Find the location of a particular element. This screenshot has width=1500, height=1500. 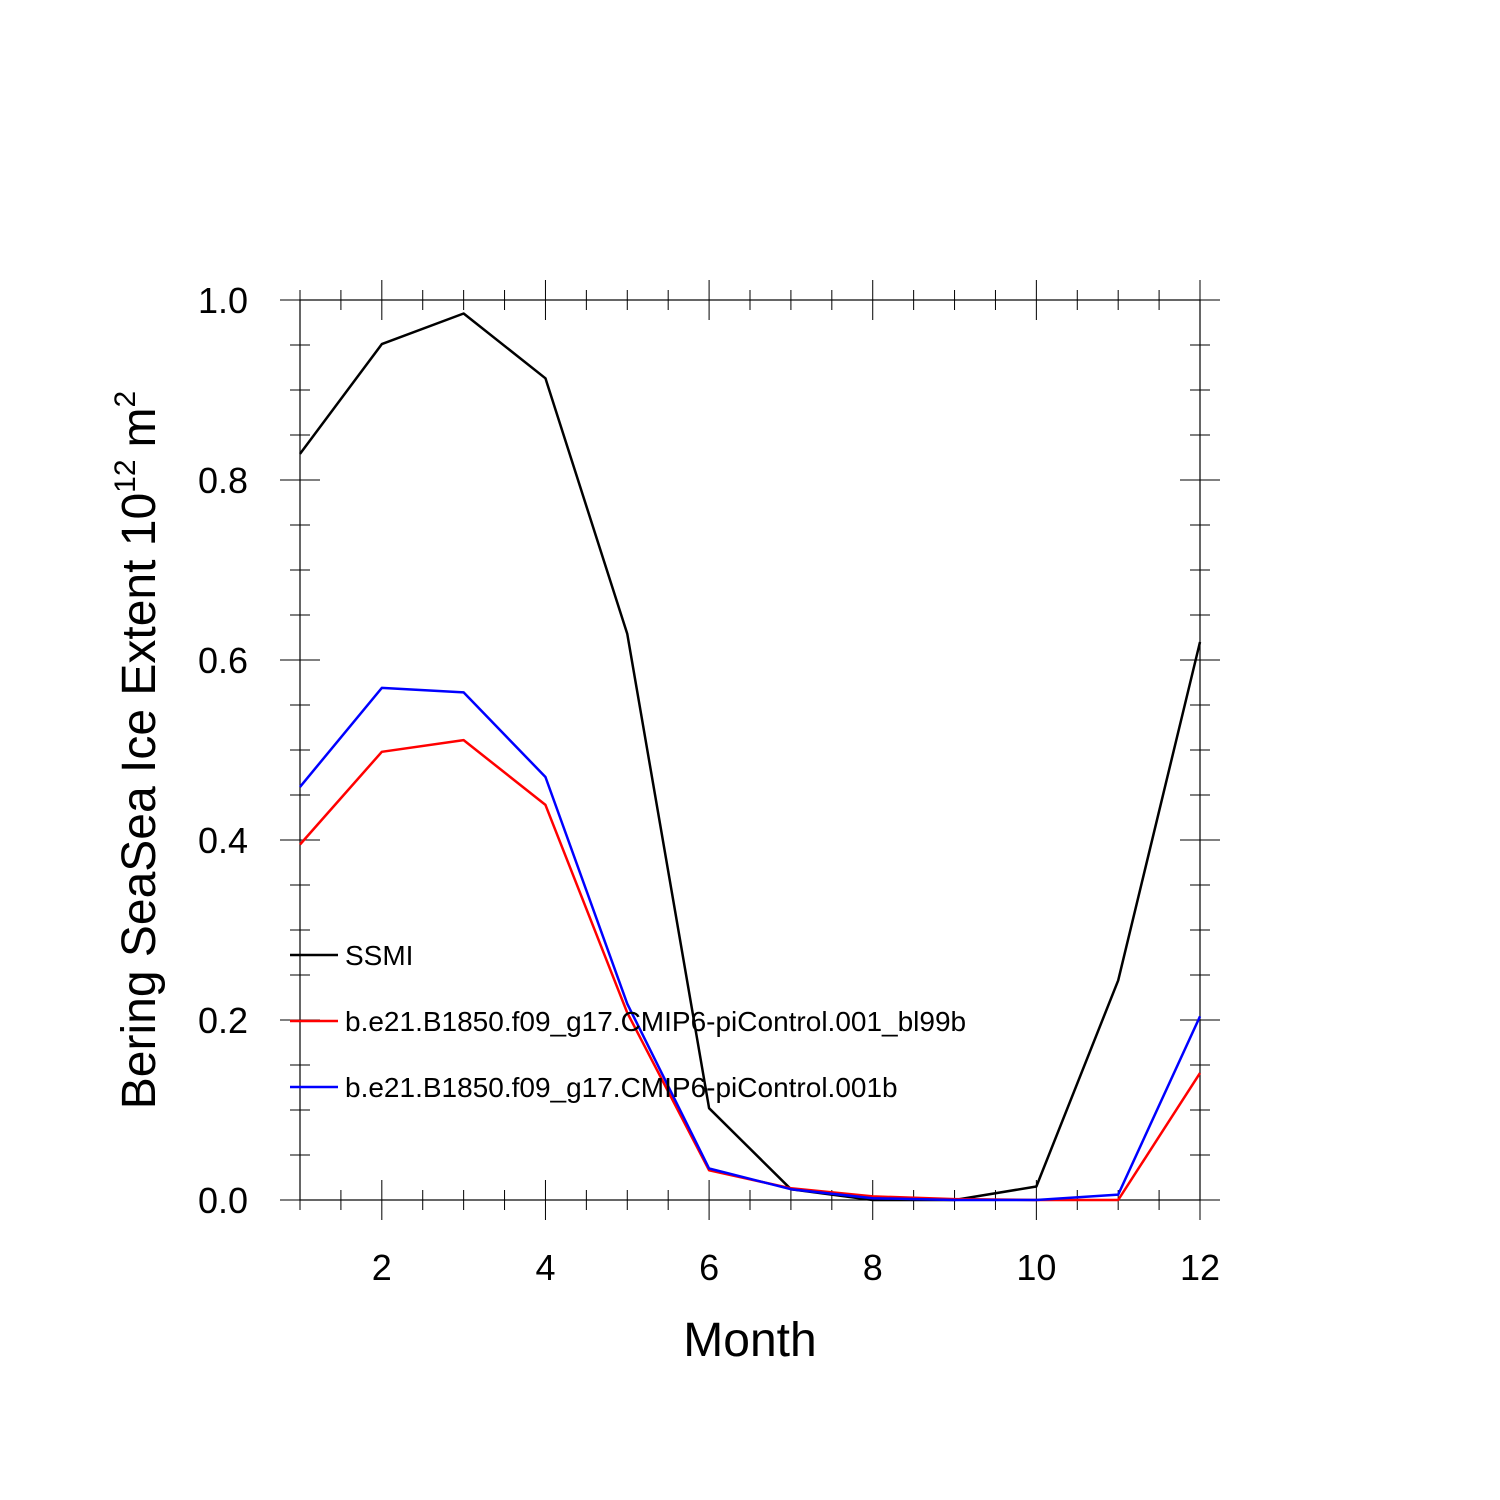

x-tick-label: 8 is located at coordinates (873, 1267).